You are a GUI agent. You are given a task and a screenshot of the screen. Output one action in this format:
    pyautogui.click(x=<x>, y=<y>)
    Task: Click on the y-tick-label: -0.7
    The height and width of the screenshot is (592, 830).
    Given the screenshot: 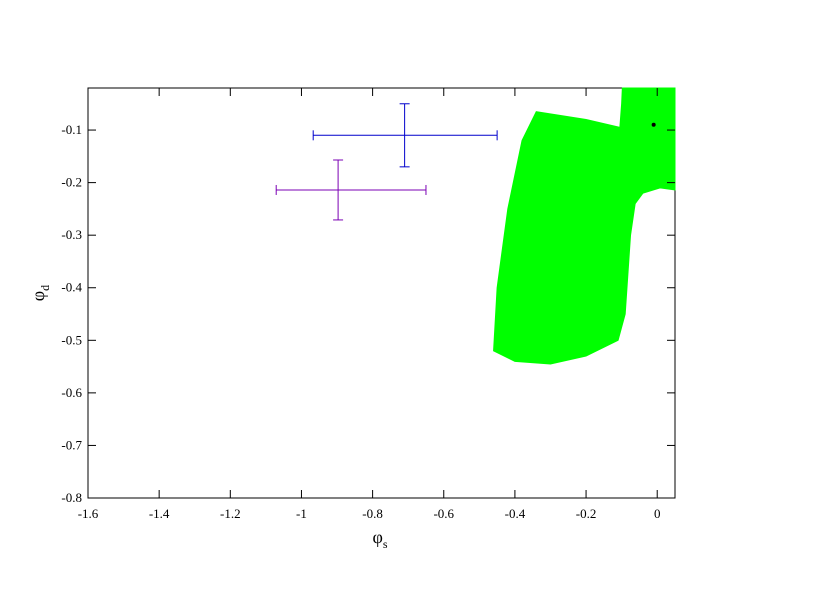 What is the action you would take?
    pyautogui.click(x=71, y=444)
    